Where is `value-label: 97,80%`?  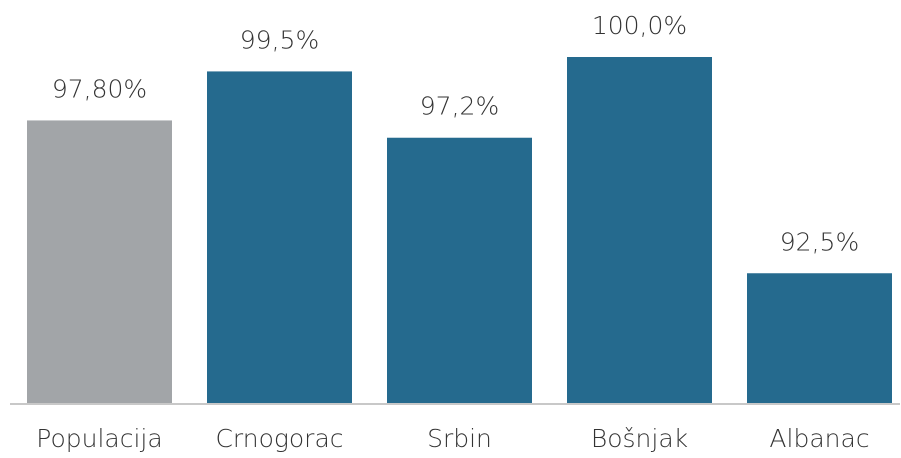
value-label: 97,80% is located at coordinates (99, 88).